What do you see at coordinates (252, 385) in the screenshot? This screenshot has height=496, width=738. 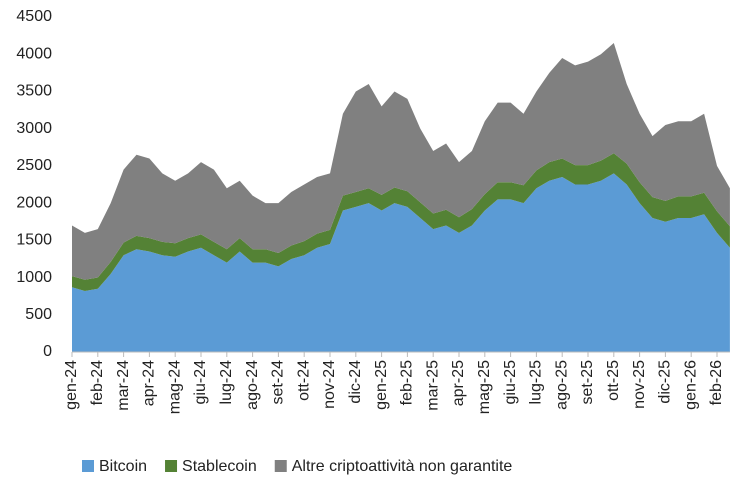 I see `x-tick-label: ago-24` at bounding box center [252, 385].